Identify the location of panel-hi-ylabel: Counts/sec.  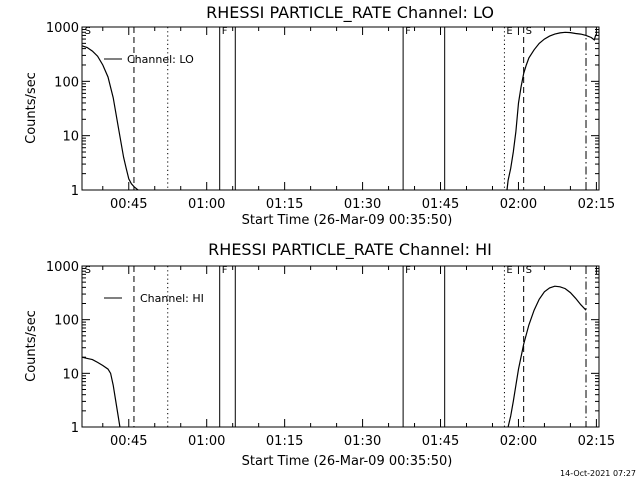
(31, 346).